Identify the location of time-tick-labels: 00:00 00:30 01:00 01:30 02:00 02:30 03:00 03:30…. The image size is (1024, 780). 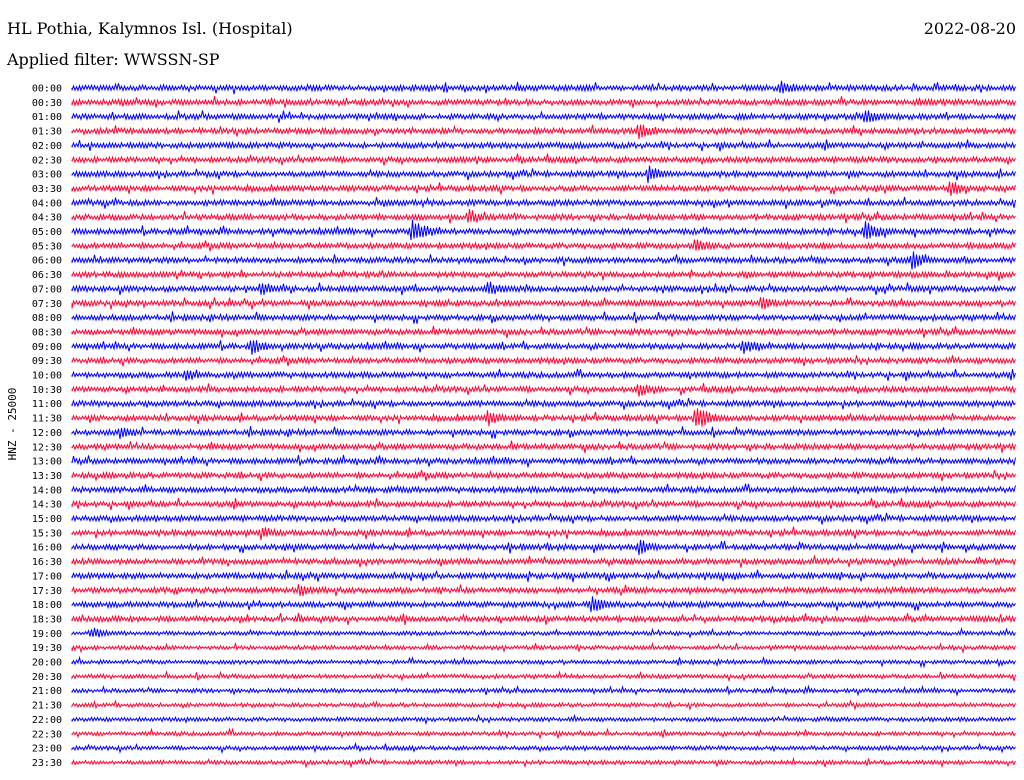
(47, 426).